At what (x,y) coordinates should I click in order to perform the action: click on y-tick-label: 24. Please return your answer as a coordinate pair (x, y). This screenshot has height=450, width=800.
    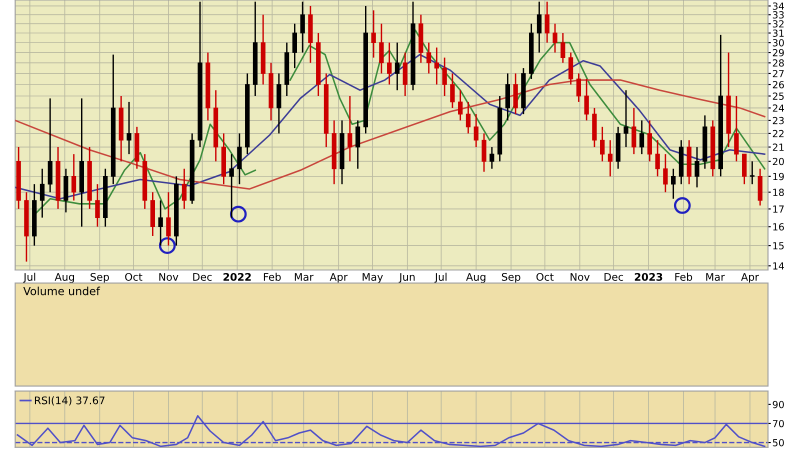
    Looking at the image, I should click on (778, 108).